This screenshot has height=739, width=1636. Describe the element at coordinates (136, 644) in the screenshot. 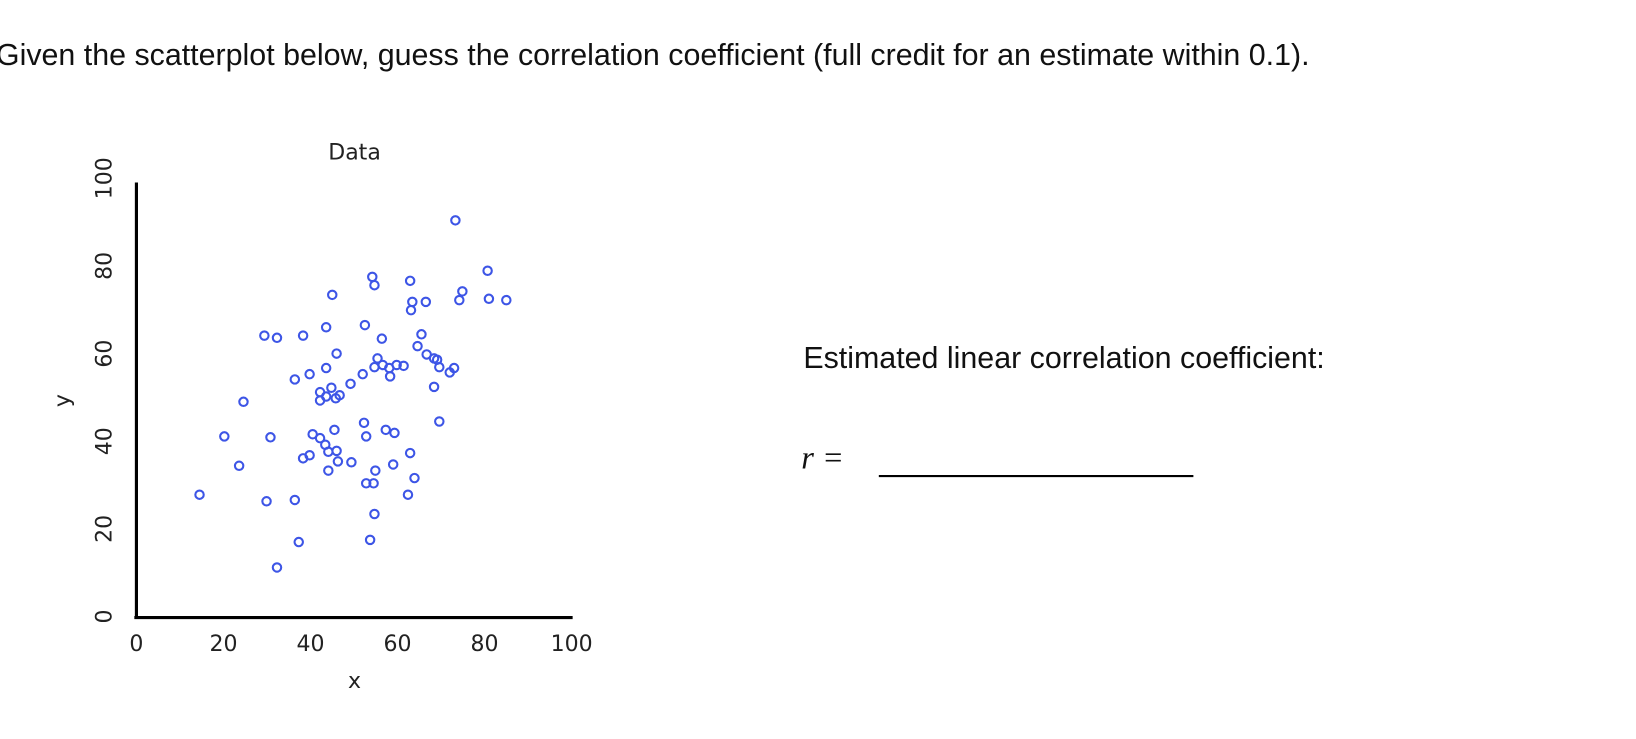

I see `x-tick-label: 0` at that location.